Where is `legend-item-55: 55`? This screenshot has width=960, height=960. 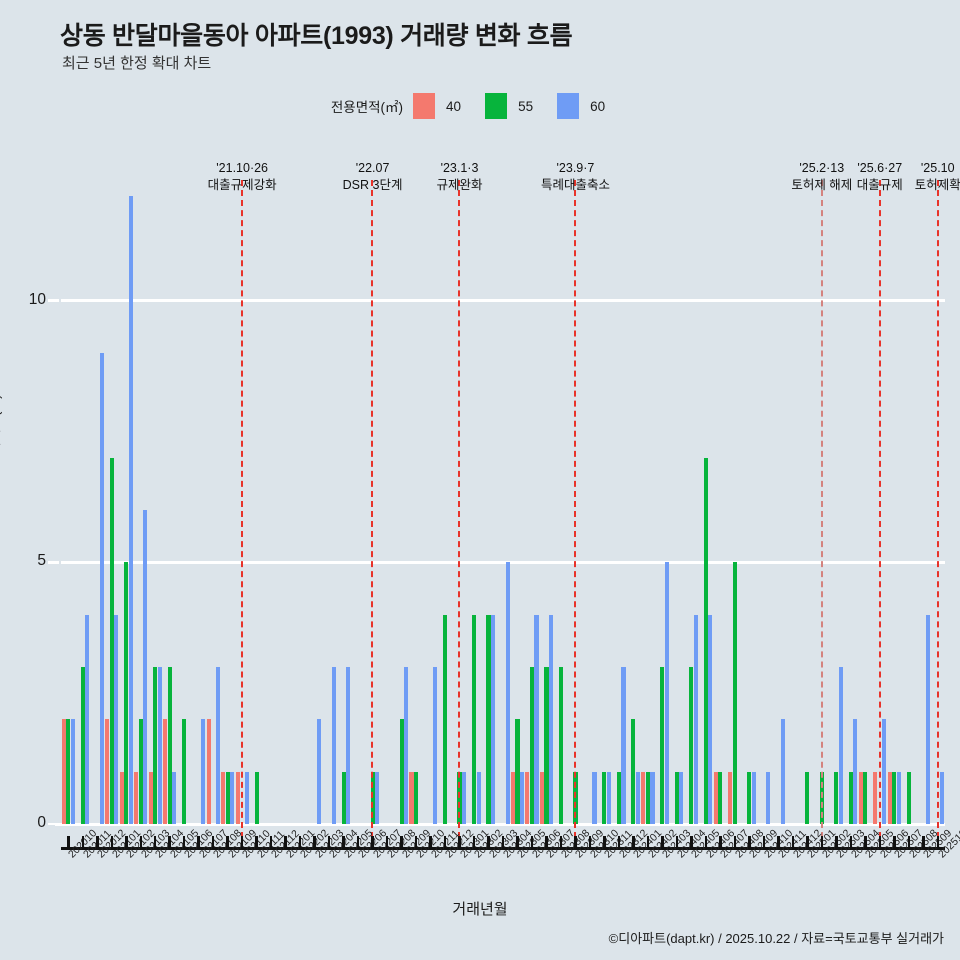 legend-item-55: 55 is located at coordinates (517, 106).